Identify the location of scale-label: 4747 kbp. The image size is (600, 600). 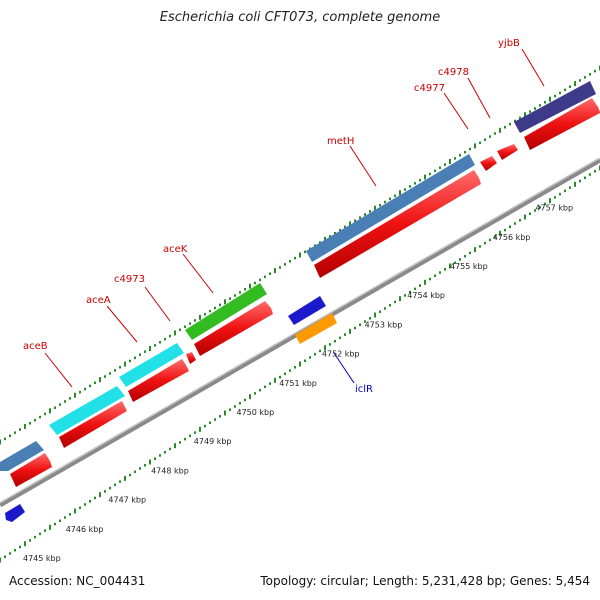
(127, 500).